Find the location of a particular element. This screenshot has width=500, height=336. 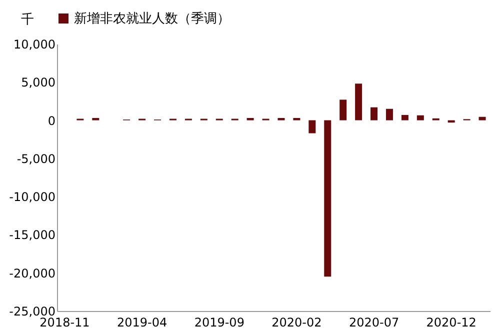

y-axis-title: 千 is located at coordinates (27, 20).